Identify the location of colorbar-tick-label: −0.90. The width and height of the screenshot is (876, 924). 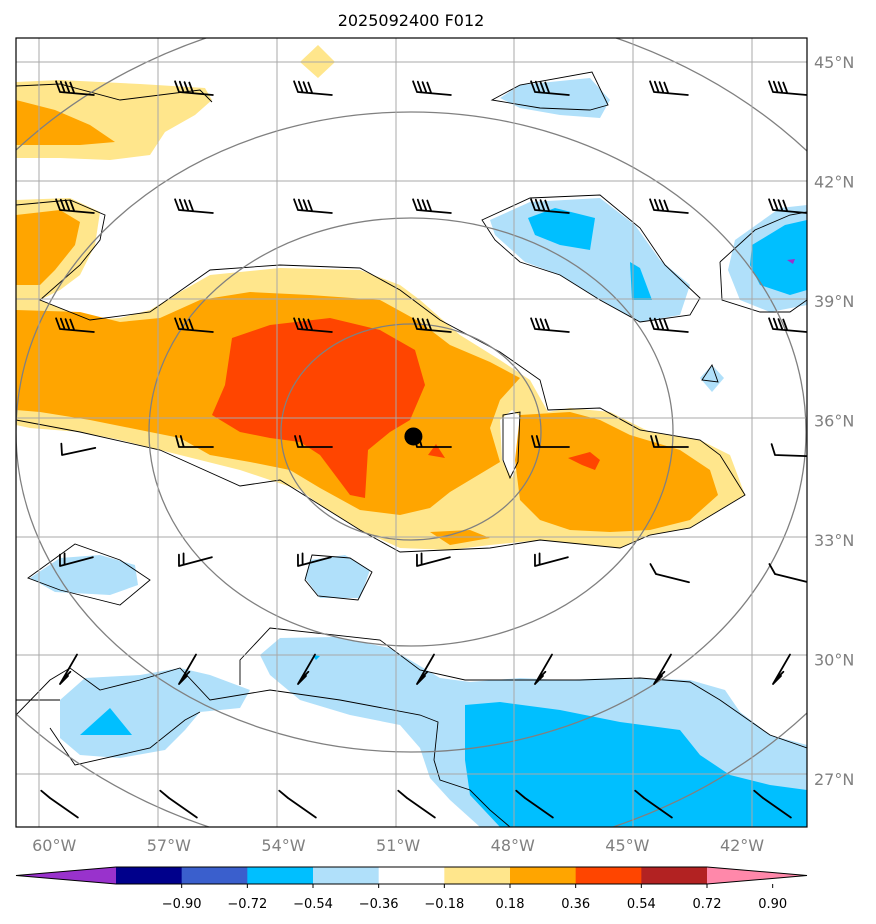
(182, 904).